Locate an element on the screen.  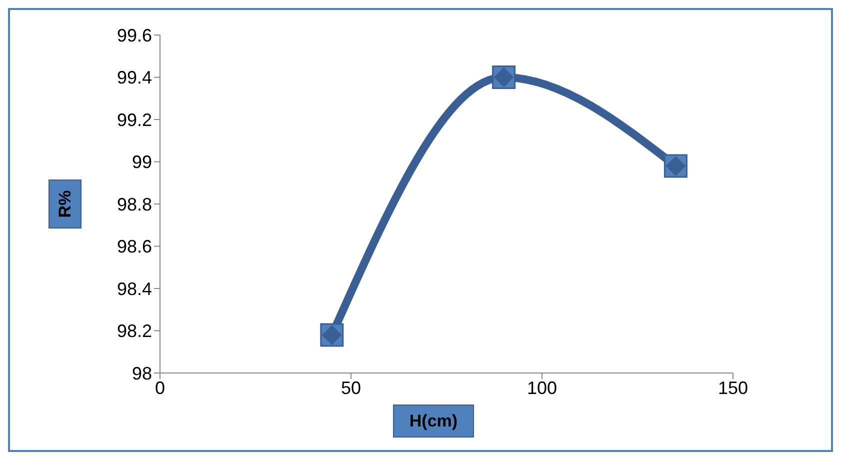
y-tick-label: 98.8 is located at coordinates (134, 204).